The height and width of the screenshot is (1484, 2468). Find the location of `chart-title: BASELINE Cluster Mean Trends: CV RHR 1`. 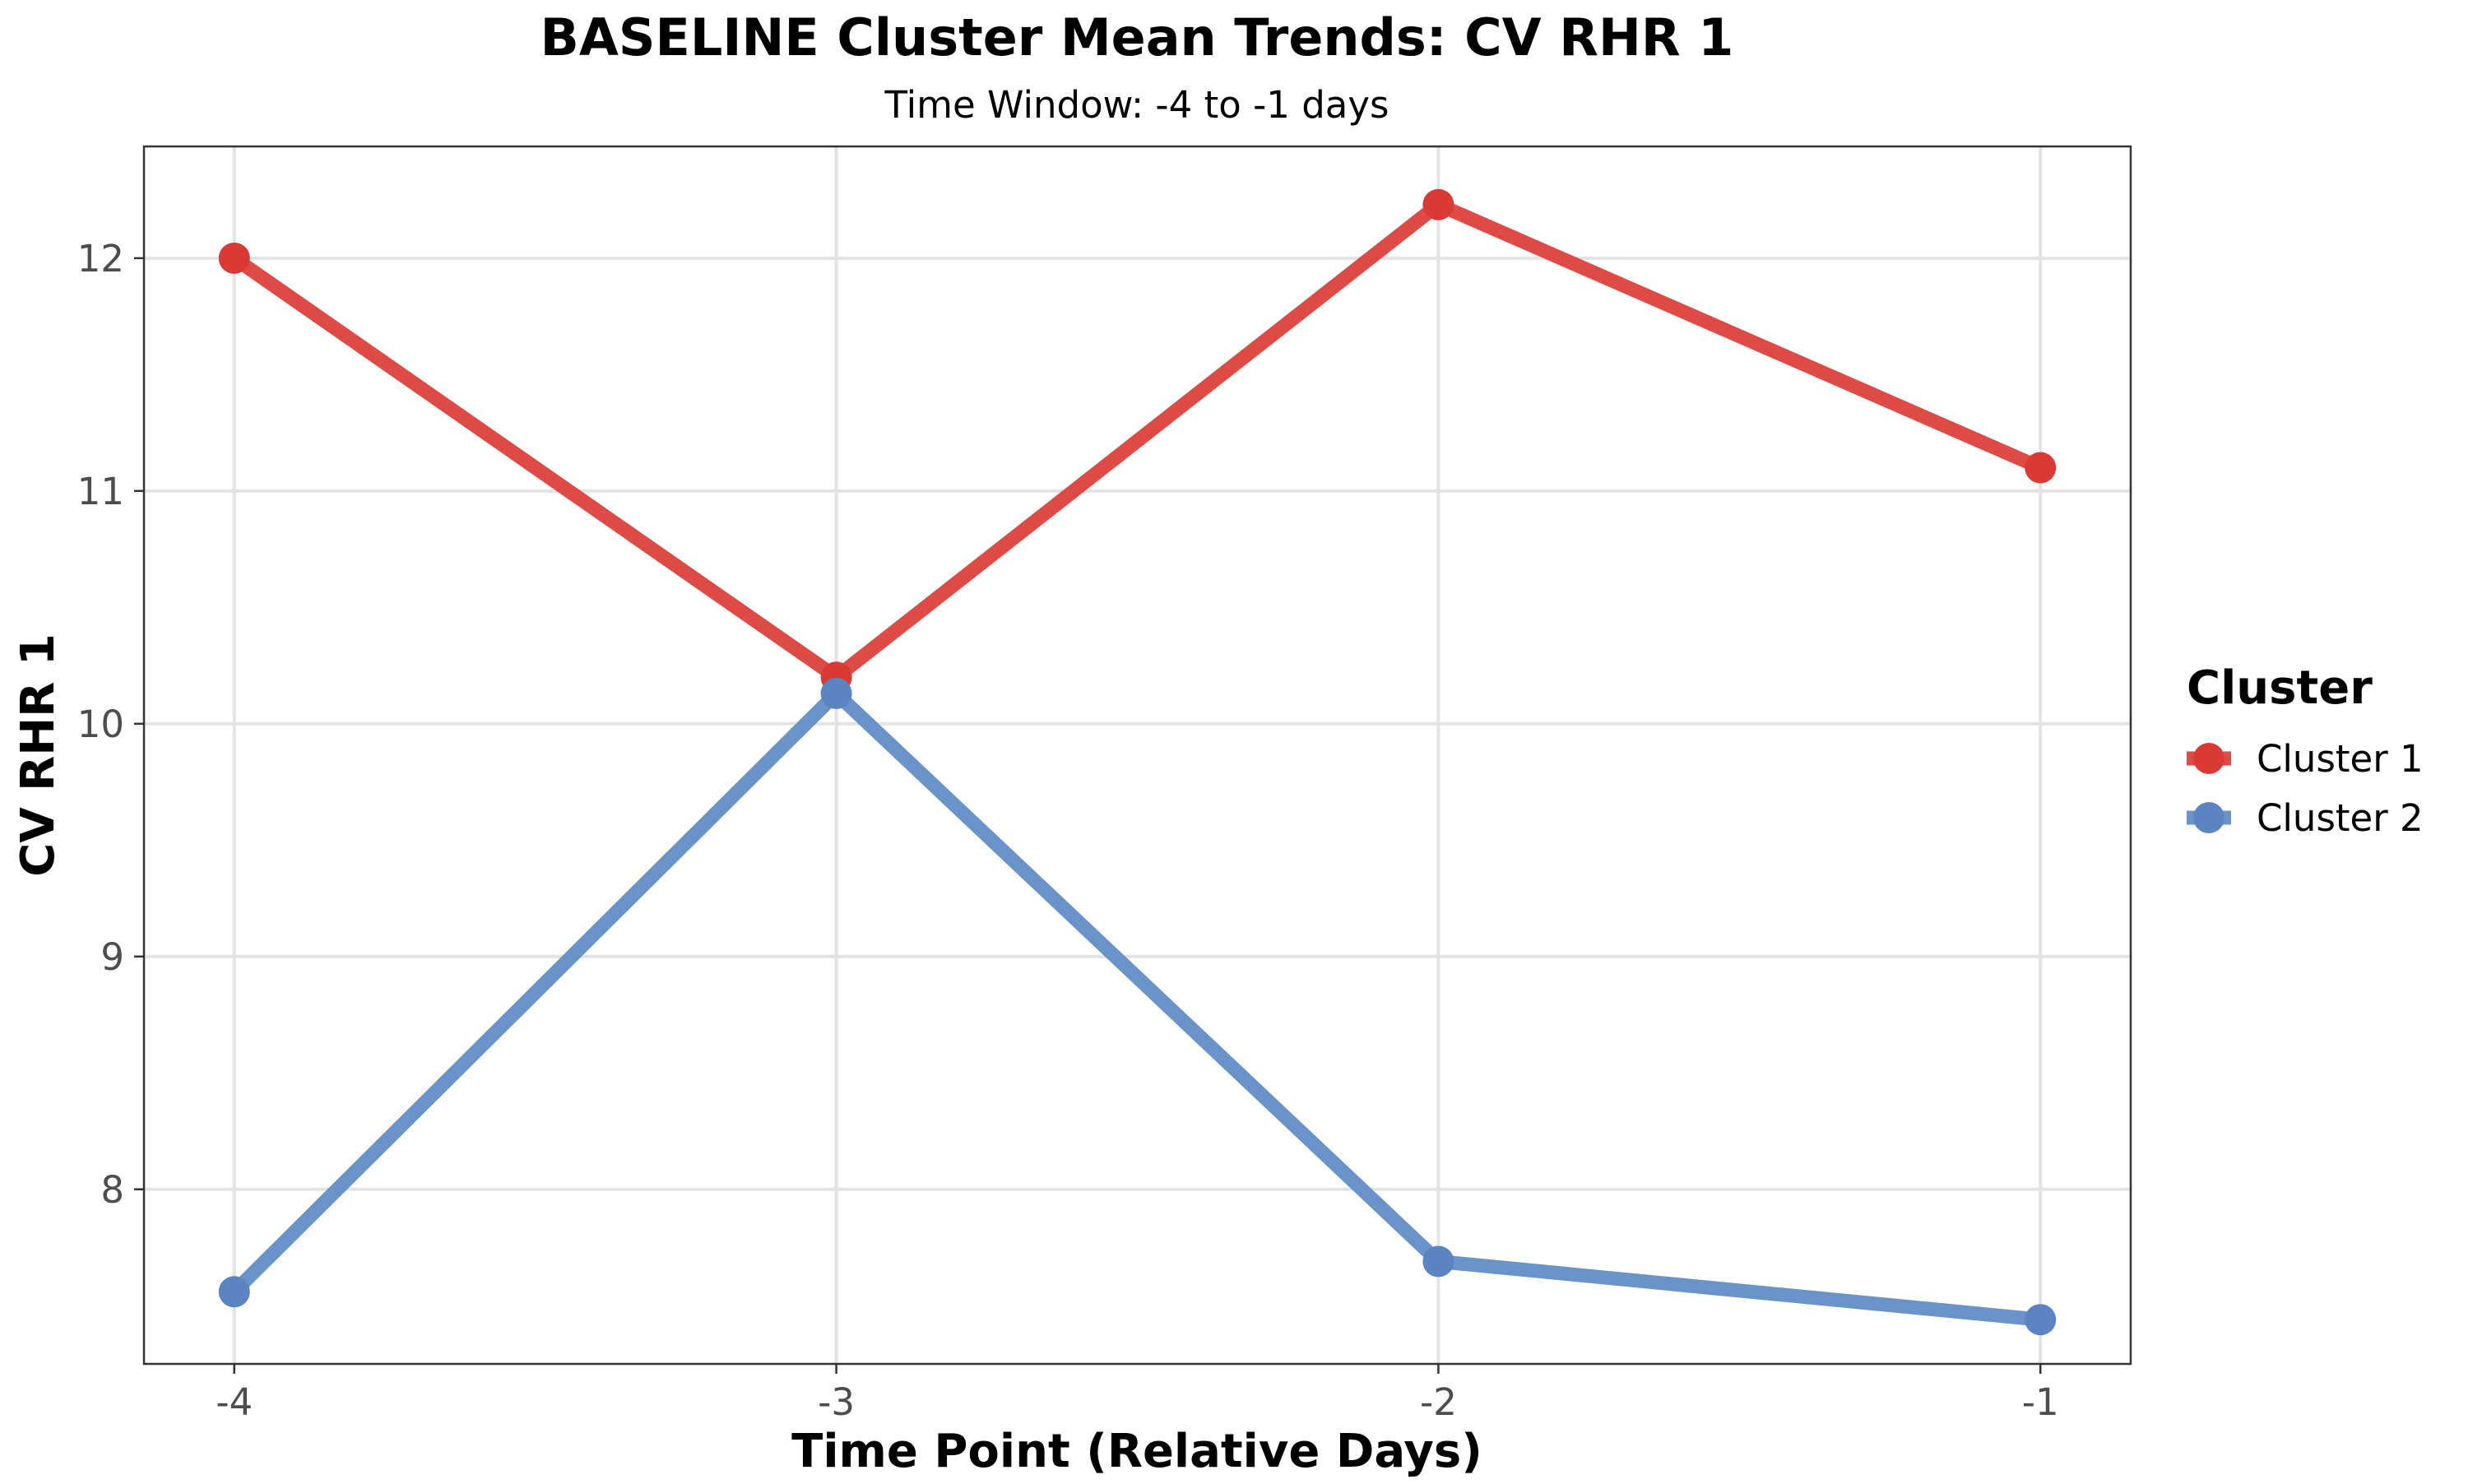

chart-title: BASELINE Cluster Mean Trends: CV RHR 1 is located at coordinates (1137, 37).